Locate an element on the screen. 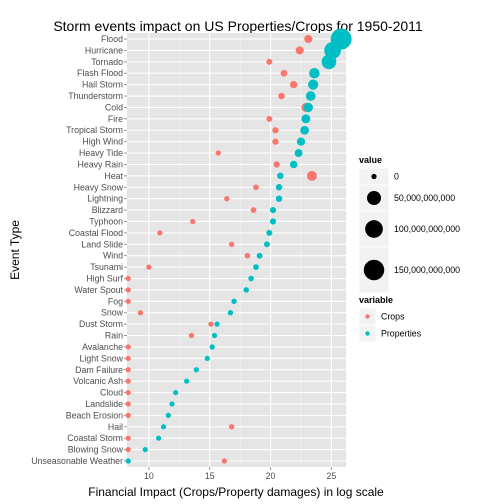 The width and height of the screenshot is (504, 504). crops-point-heavy-snow is located at coordinates (256, 187).